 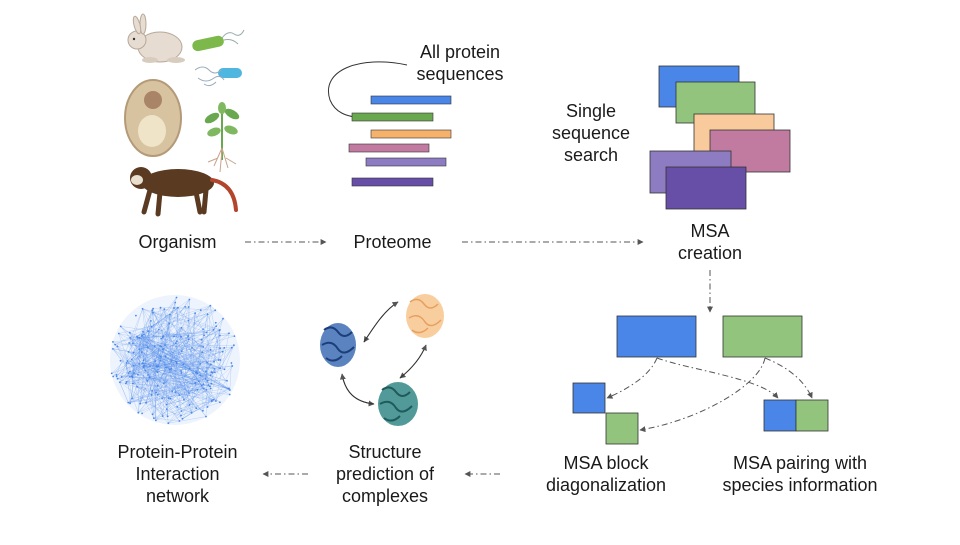 I want to click on msa-block-diagonalization-label: MSA block diagonalization, so click(x=606, y=474).